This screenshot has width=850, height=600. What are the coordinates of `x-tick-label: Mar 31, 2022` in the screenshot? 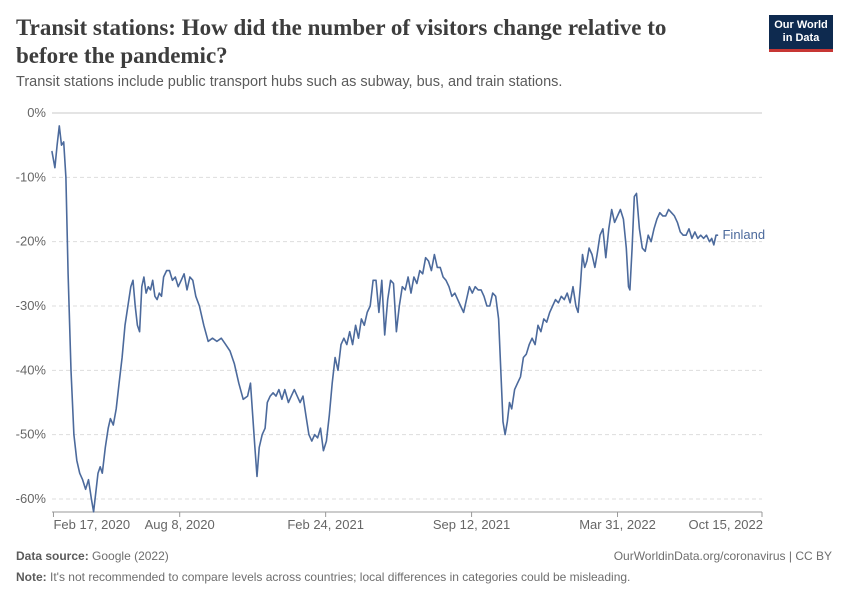 It's located at (617, 524).